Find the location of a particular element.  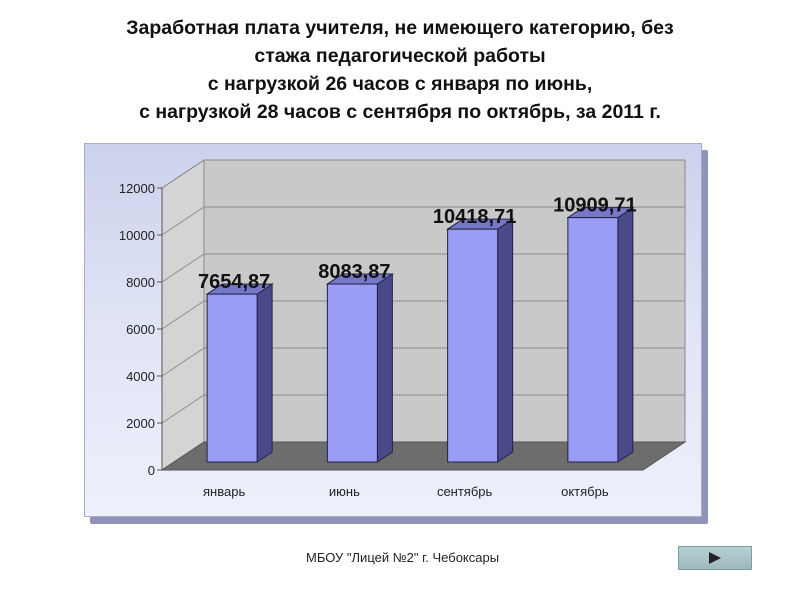

y-tick-label: 6000 is located at coordinates (140, 329).